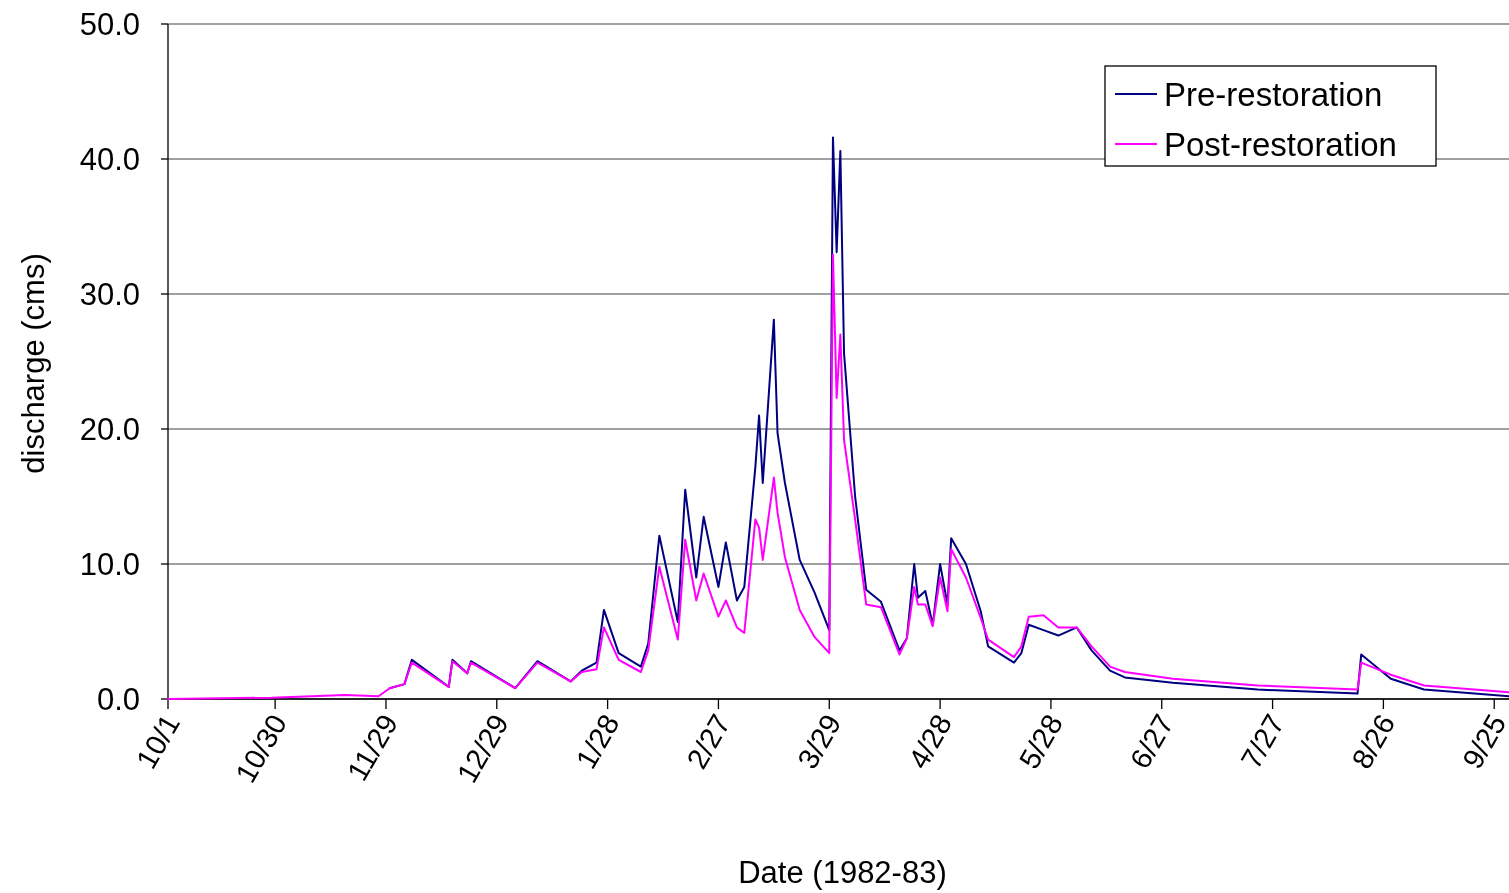  Describe the element at coordinates (109, 294) in the screenshot. I see `y-tick-label: 30.0` at that location.